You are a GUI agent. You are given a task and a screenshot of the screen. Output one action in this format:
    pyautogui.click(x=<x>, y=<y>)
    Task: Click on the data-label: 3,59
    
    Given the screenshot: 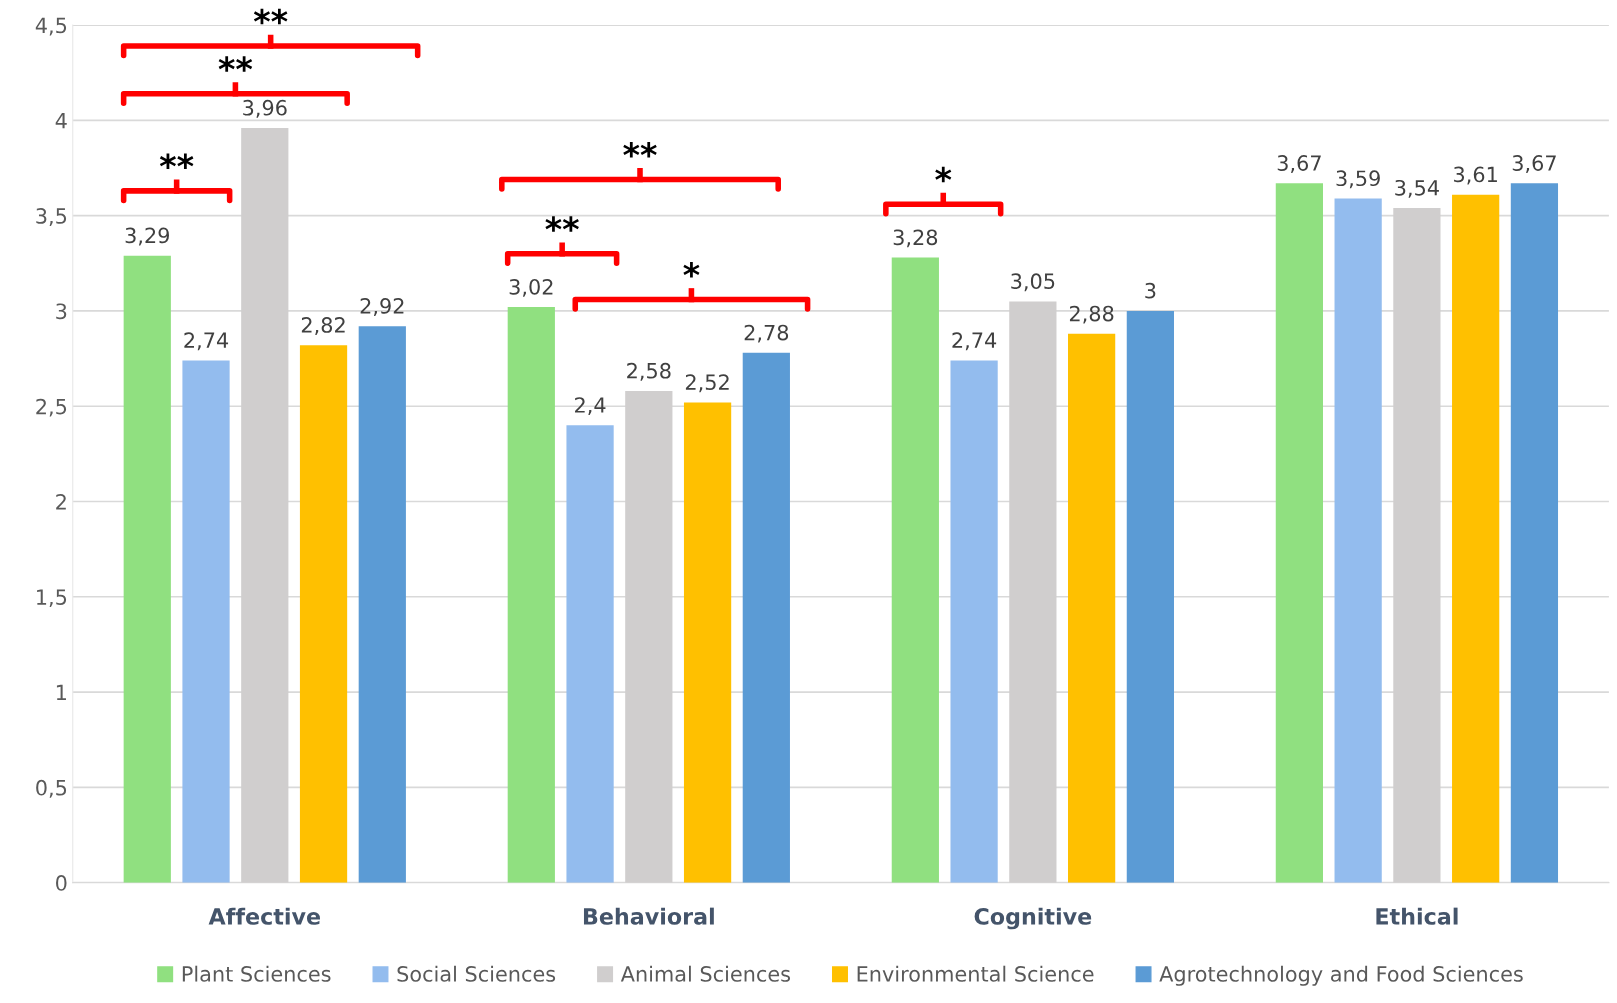 What is the action you would take?
    pyautogui.click(x=1358, y=179)
    